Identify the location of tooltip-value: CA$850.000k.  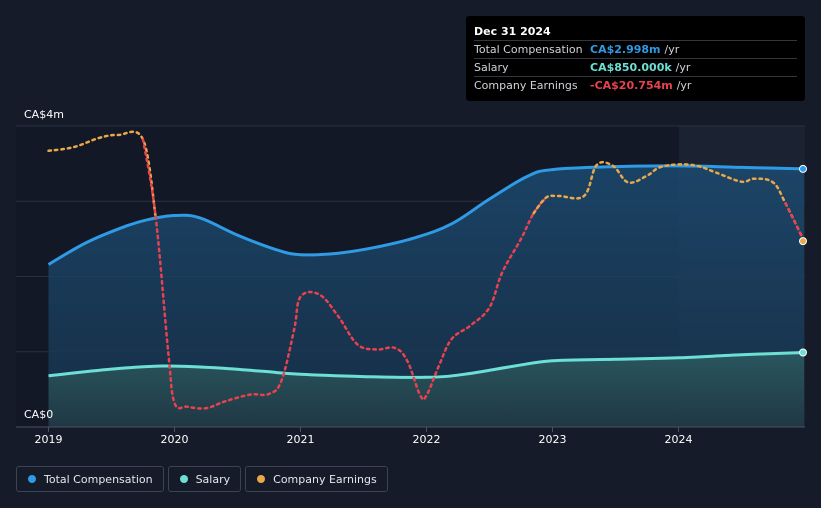
(631, 67).